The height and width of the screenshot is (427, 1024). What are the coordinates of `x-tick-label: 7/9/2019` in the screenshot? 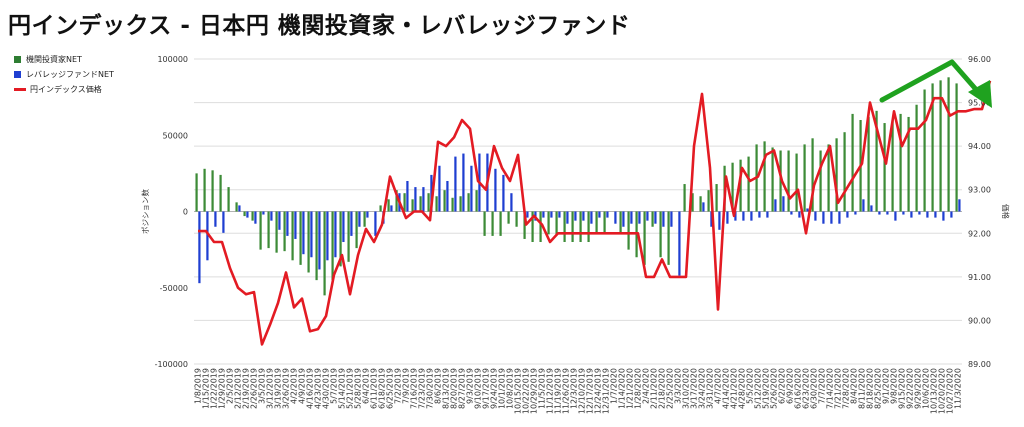 It's located at (406, 386).